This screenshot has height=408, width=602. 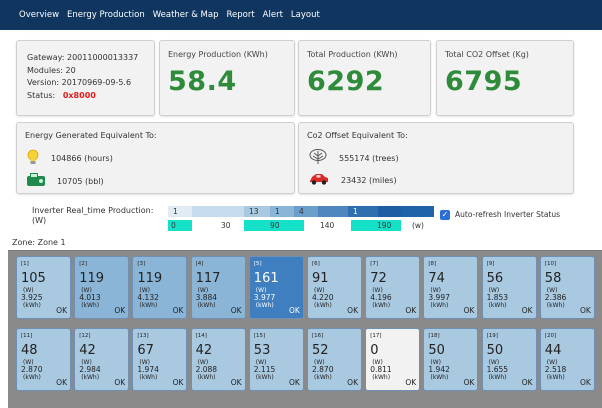 What do you see at coordinates (445, 215) in the screenshot?
I see `auto-refresh-checkbox: ✓` at bounding box center [445, 215].